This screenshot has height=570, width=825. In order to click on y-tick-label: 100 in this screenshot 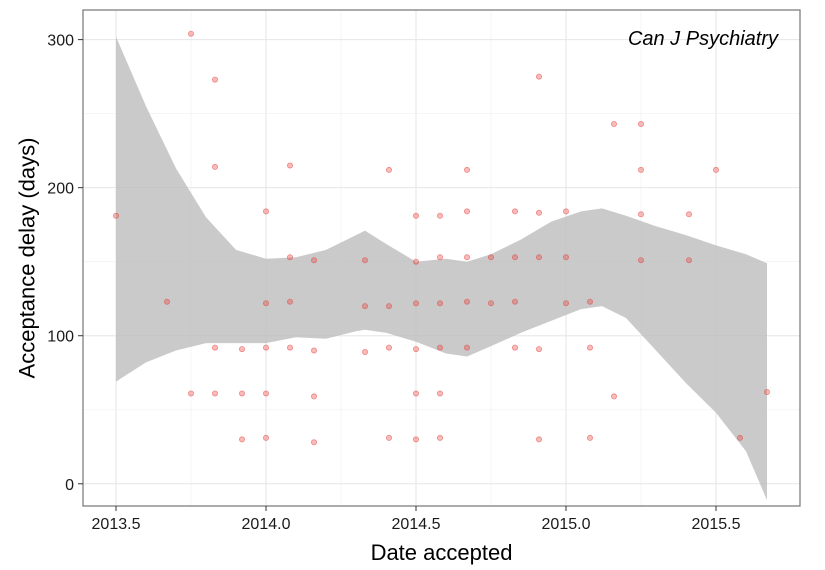, I will do `click(60, 337)`.